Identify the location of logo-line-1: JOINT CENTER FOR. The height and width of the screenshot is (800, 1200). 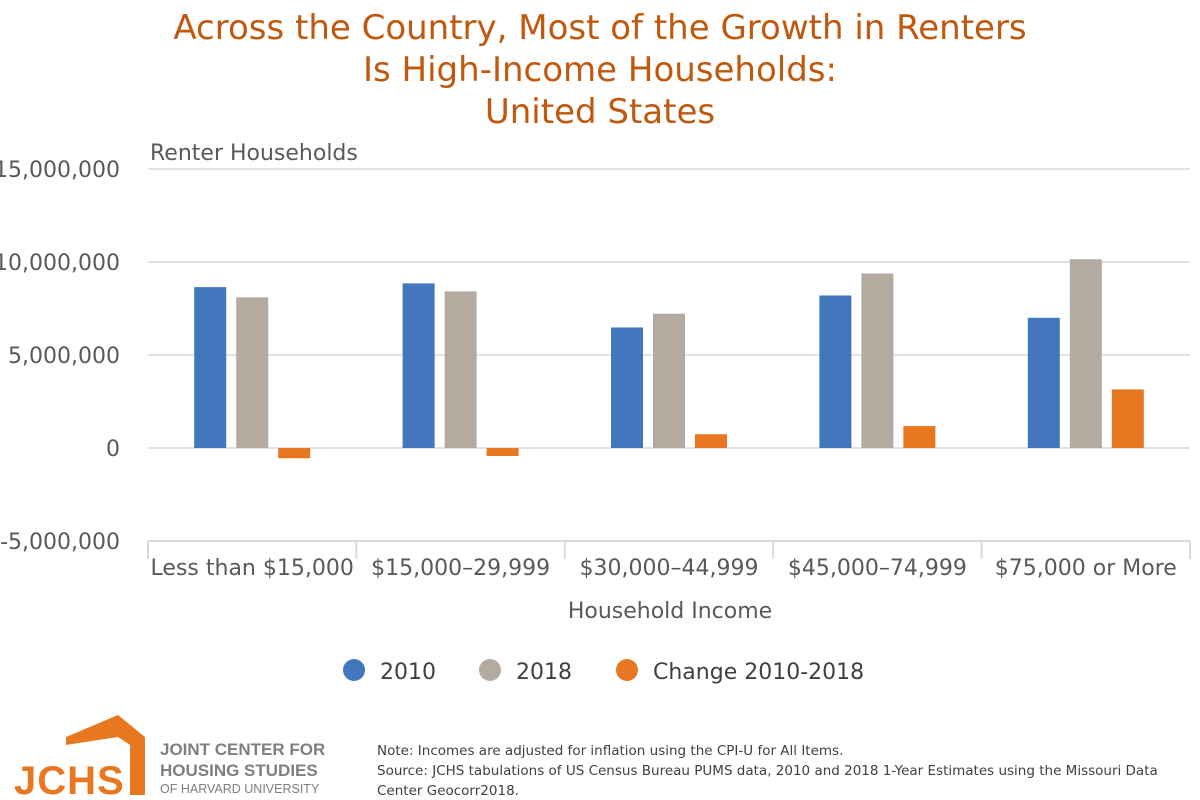
(242, 749).